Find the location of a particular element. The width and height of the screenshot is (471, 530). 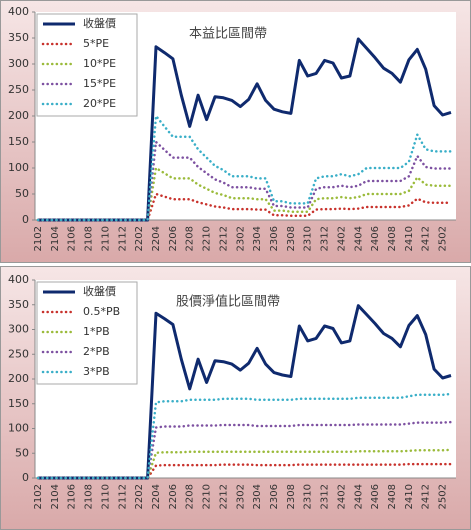

legend-label: 0.5*PB is located at coordinates (101, 311).